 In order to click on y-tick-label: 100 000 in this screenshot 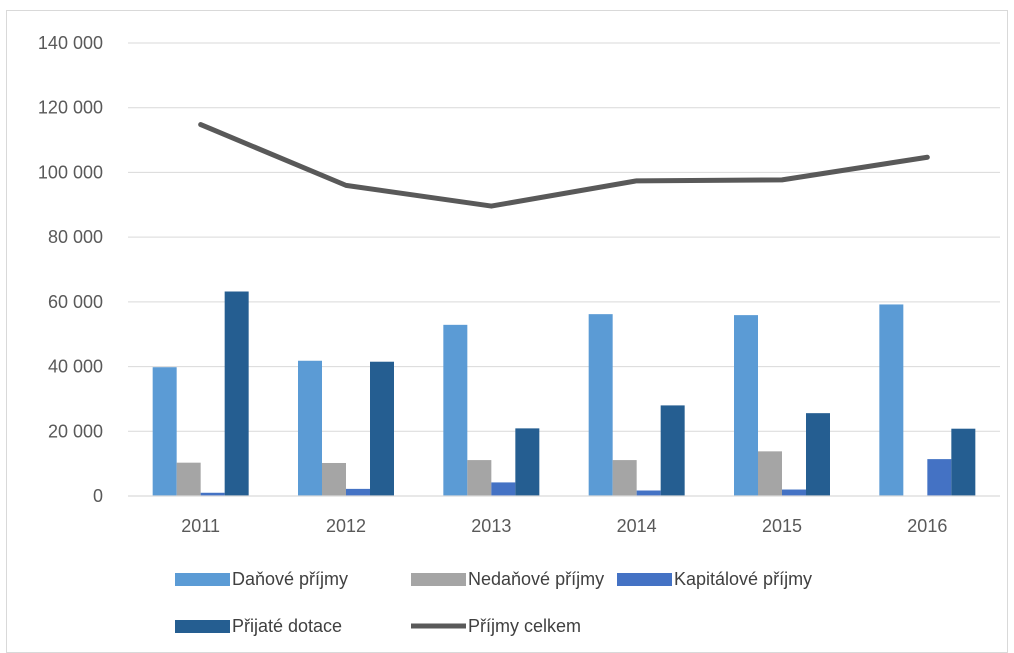, I will do `click(70, 172)`.